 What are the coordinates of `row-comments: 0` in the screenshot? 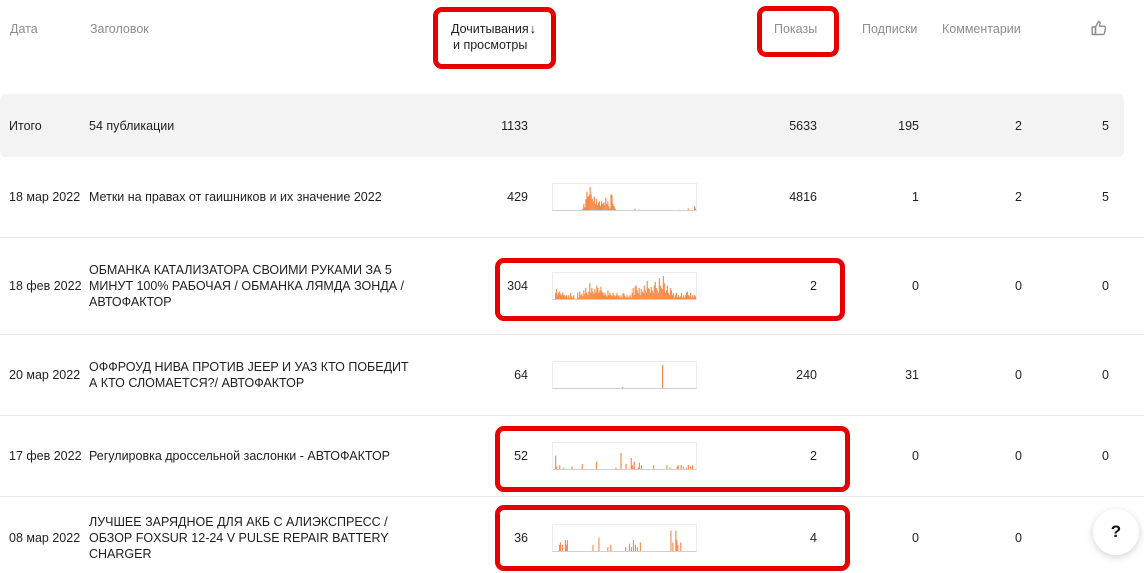 It's located at (1018, 286).